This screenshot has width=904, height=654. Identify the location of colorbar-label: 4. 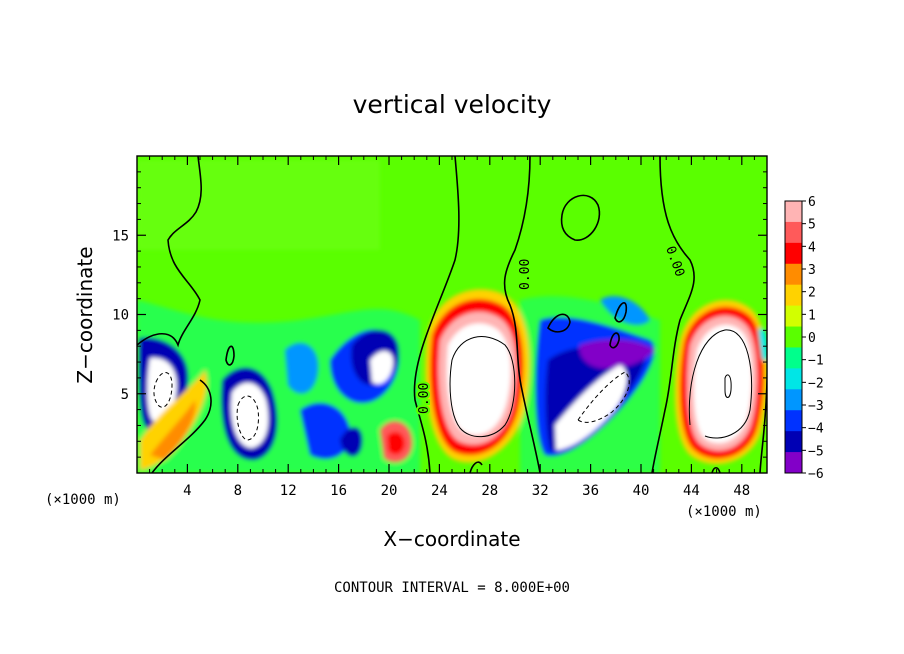
(812, 247).